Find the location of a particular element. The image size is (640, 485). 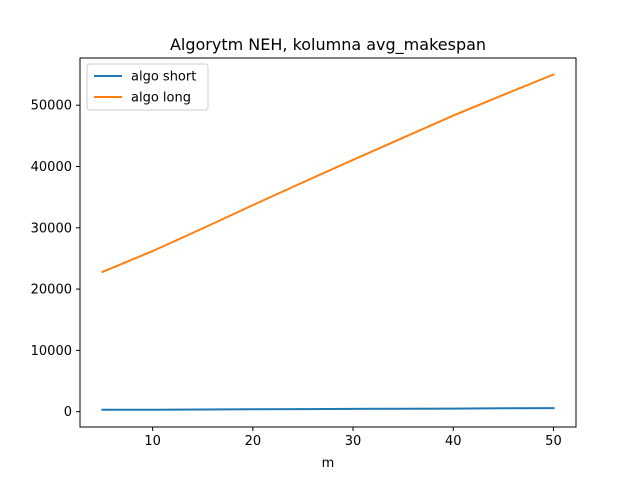

x-tick-label: 40 is located at coordinates (453, 441).